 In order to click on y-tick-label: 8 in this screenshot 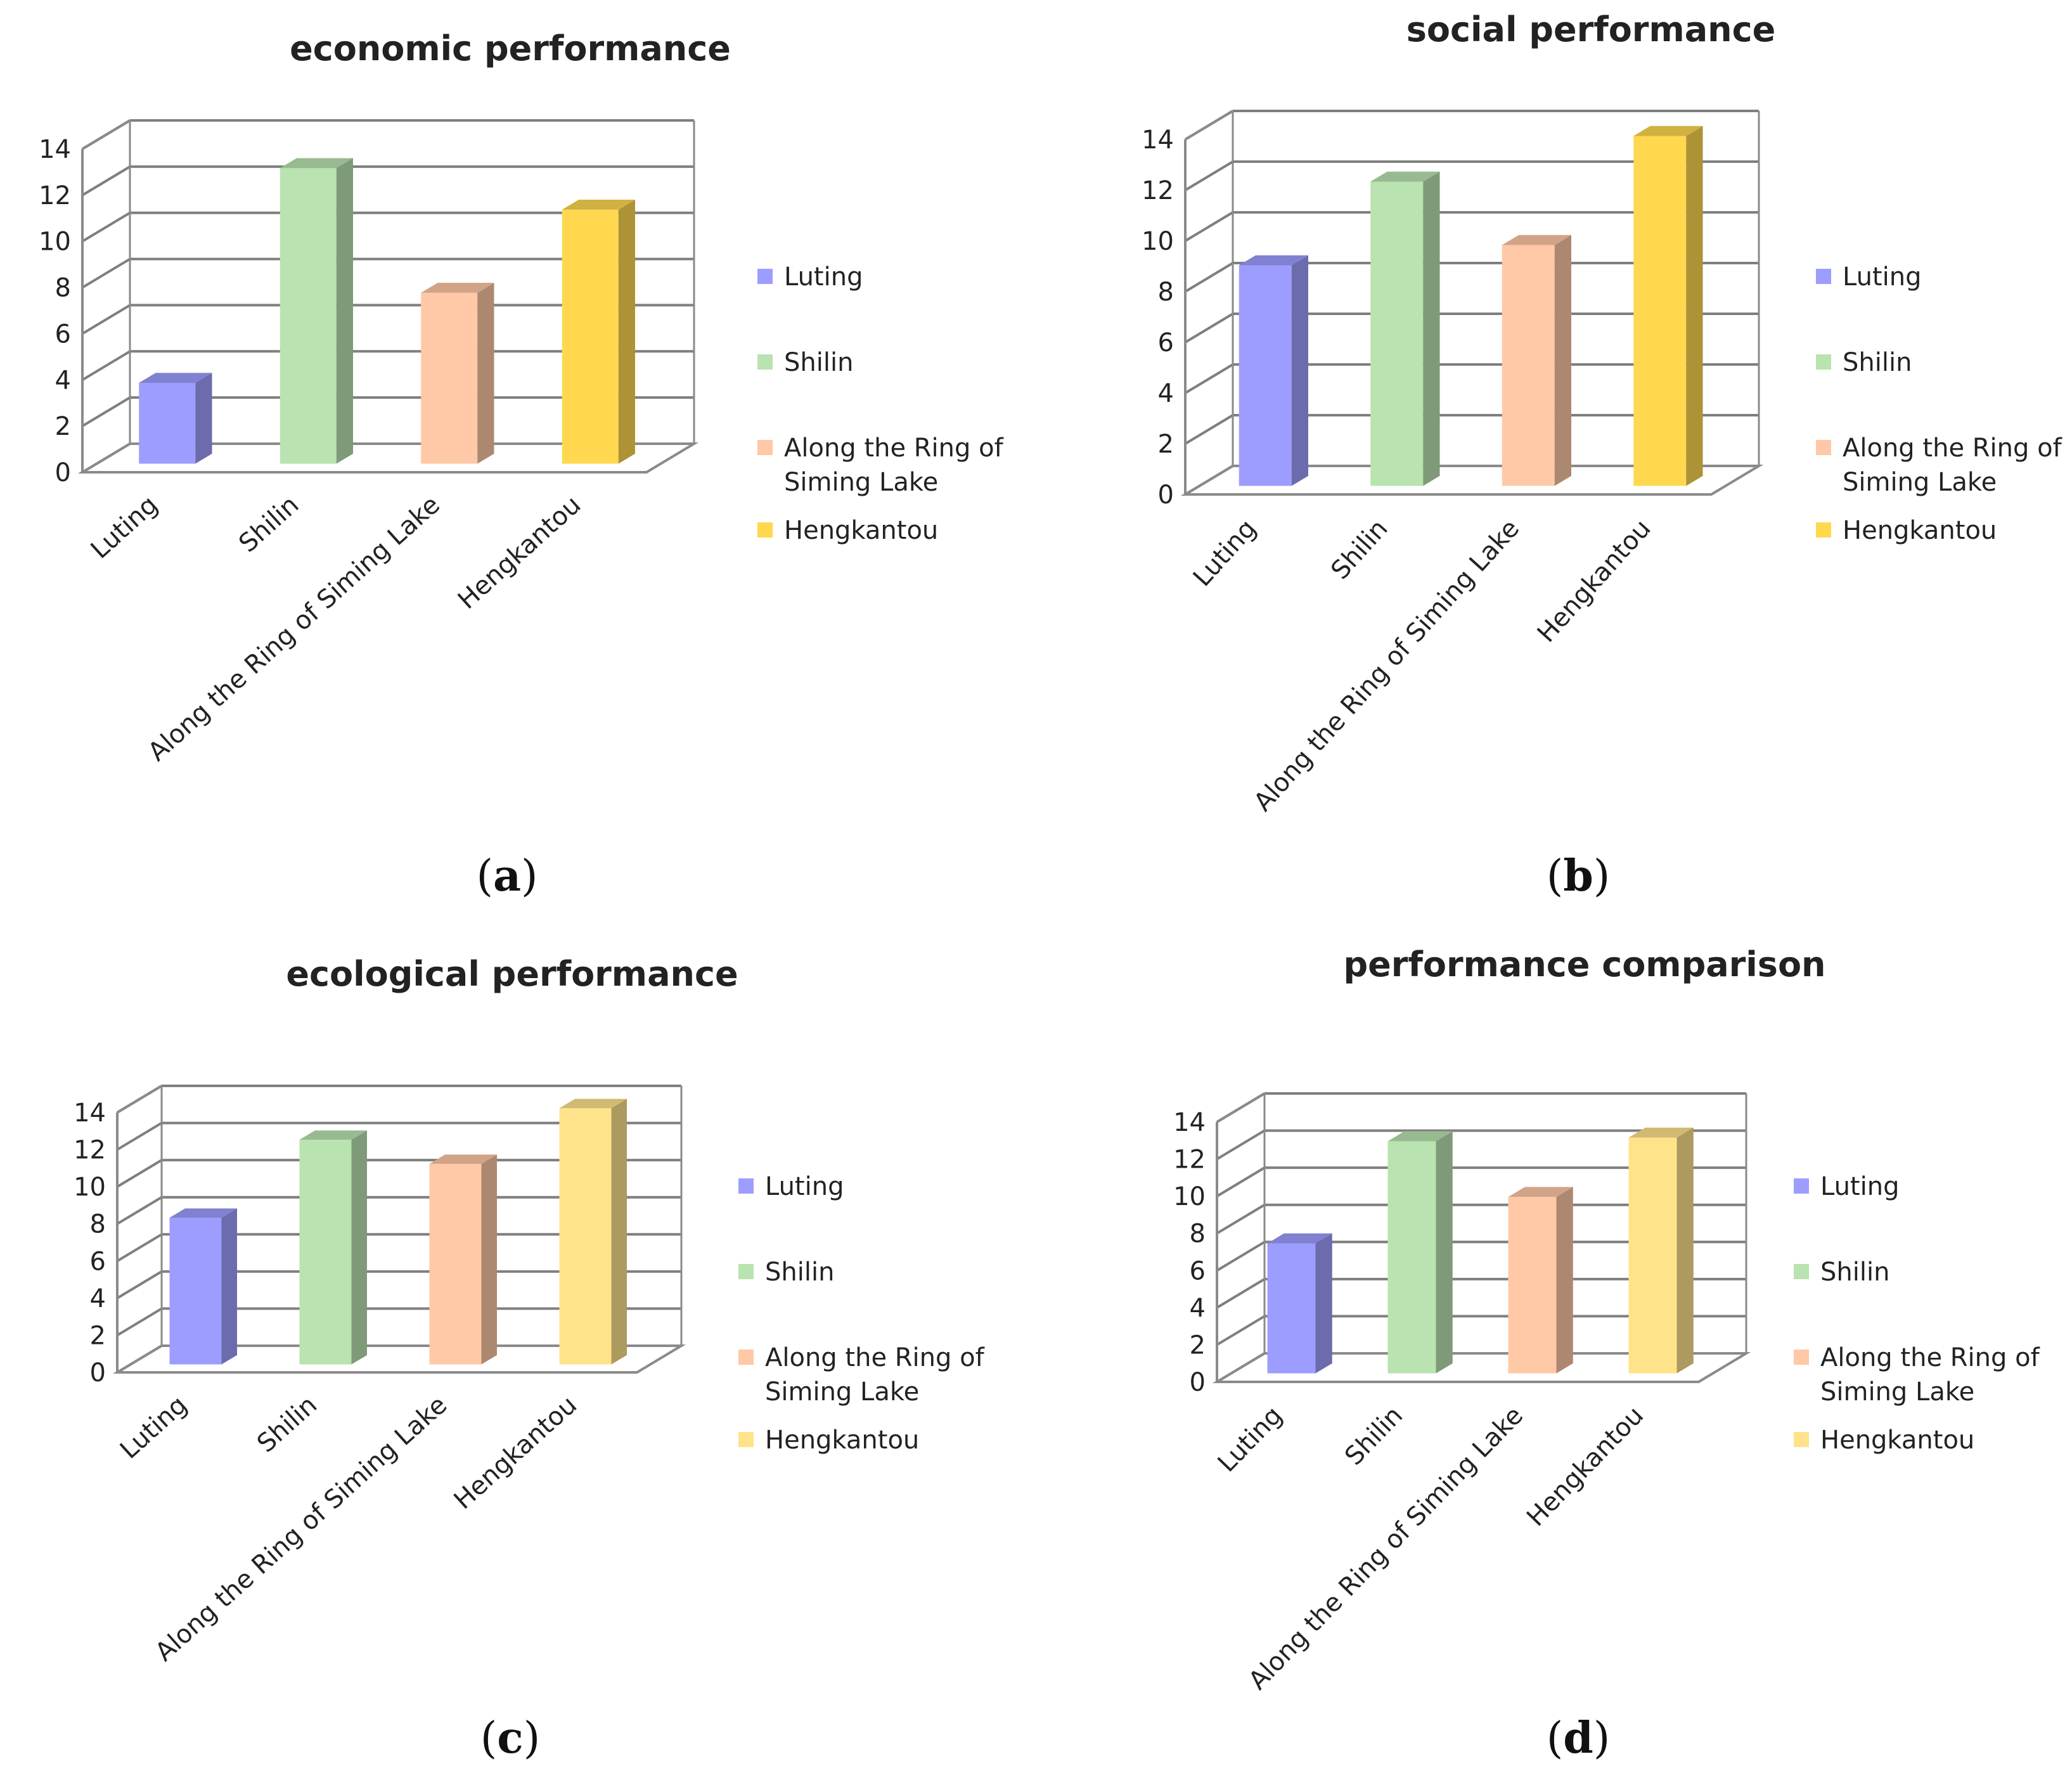, I will do `click(98, 1224)`.